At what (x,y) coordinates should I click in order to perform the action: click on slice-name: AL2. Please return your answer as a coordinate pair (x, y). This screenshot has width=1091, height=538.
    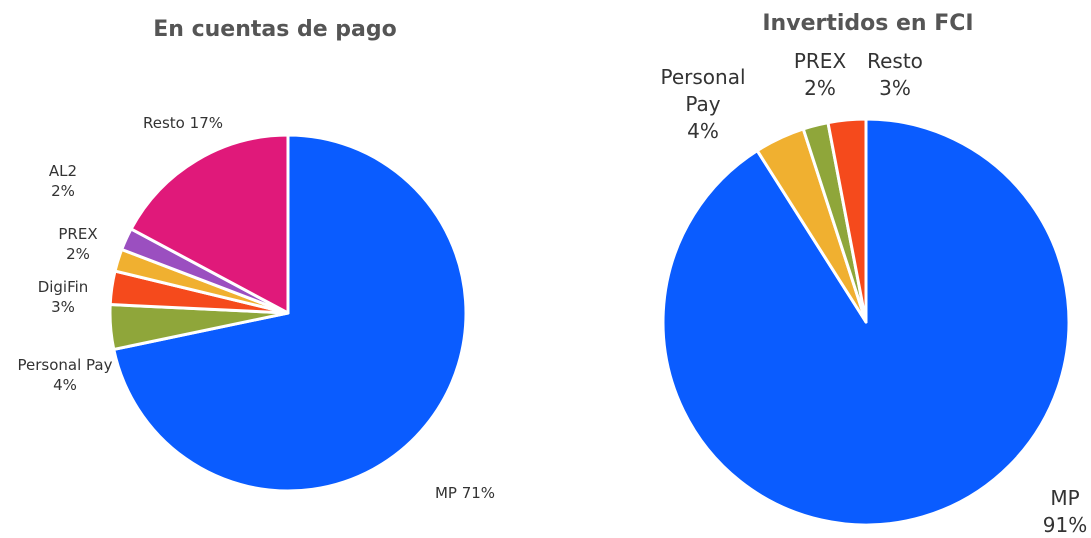
    Looking at the image, I should click on (63, 171).